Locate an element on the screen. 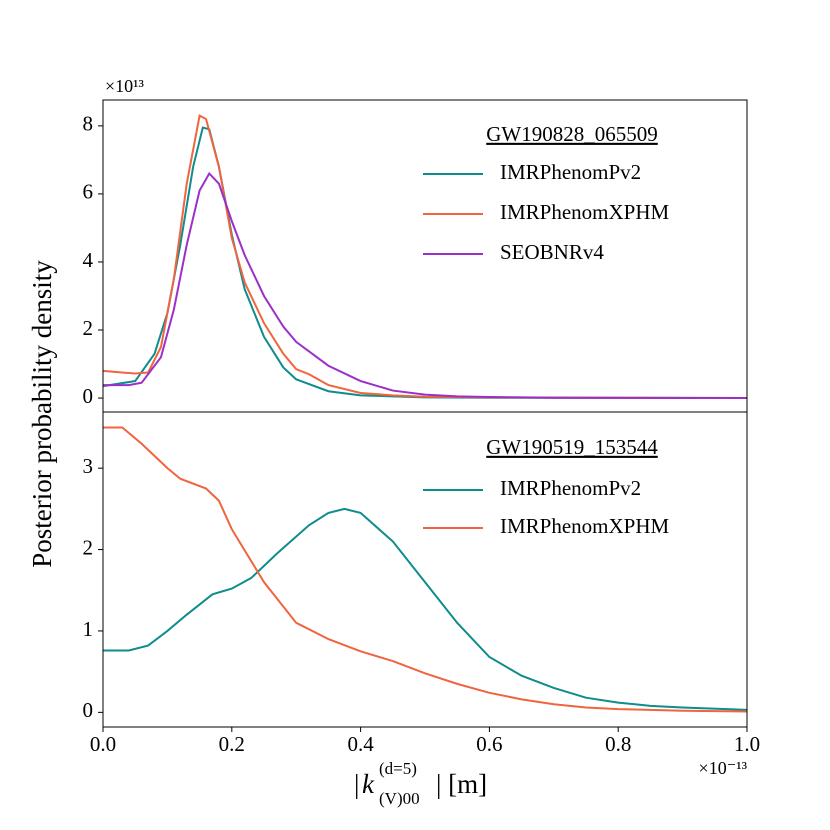 This screenshot has width=830, height=830. x-tick-label: 0.6 is located at coordinates (489, 744).